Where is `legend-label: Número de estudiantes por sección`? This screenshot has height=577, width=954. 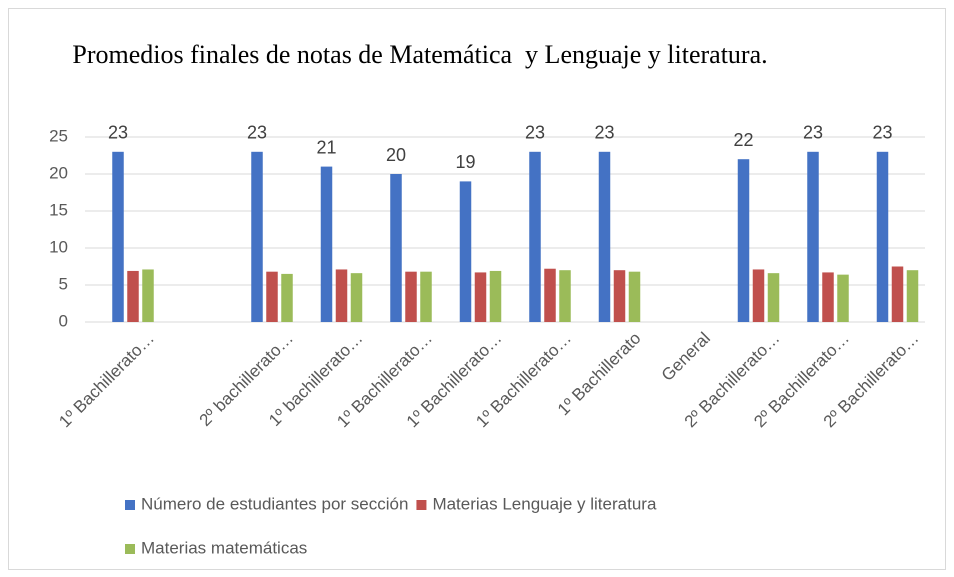 legend-label: Número de estudiantes por sección is located at coordinates (274, 503).